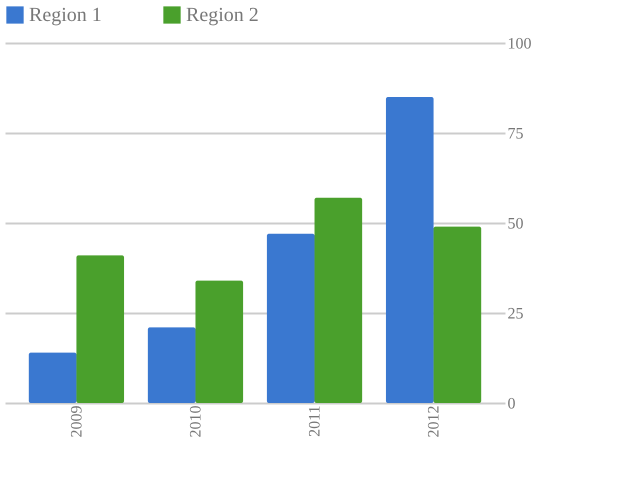  I want to click on x-tick-label: 2012, so click(434, 422).